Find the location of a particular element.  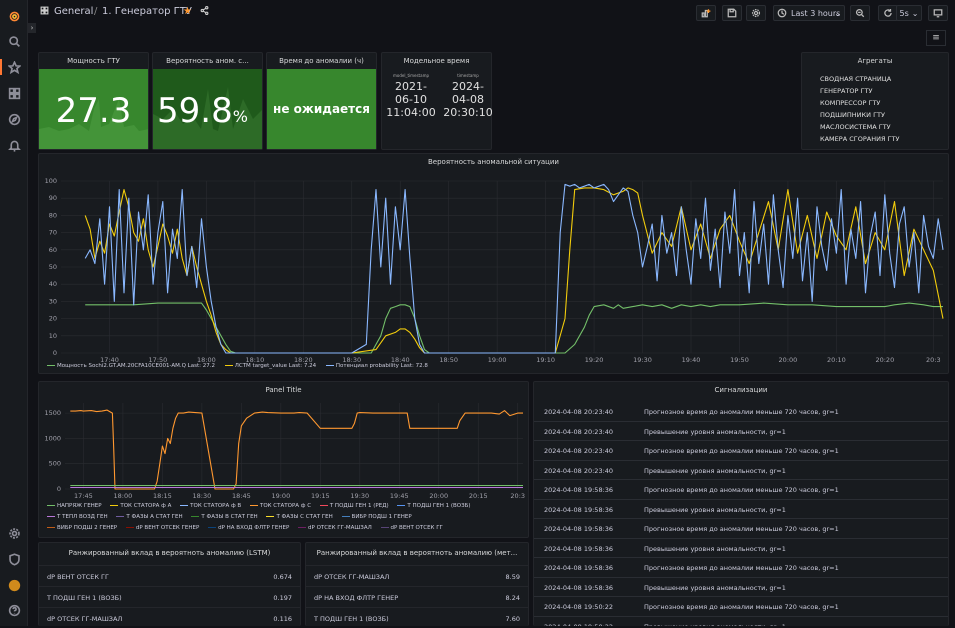

x-tick-label: 17:40 is located at coordinates (109, 360).